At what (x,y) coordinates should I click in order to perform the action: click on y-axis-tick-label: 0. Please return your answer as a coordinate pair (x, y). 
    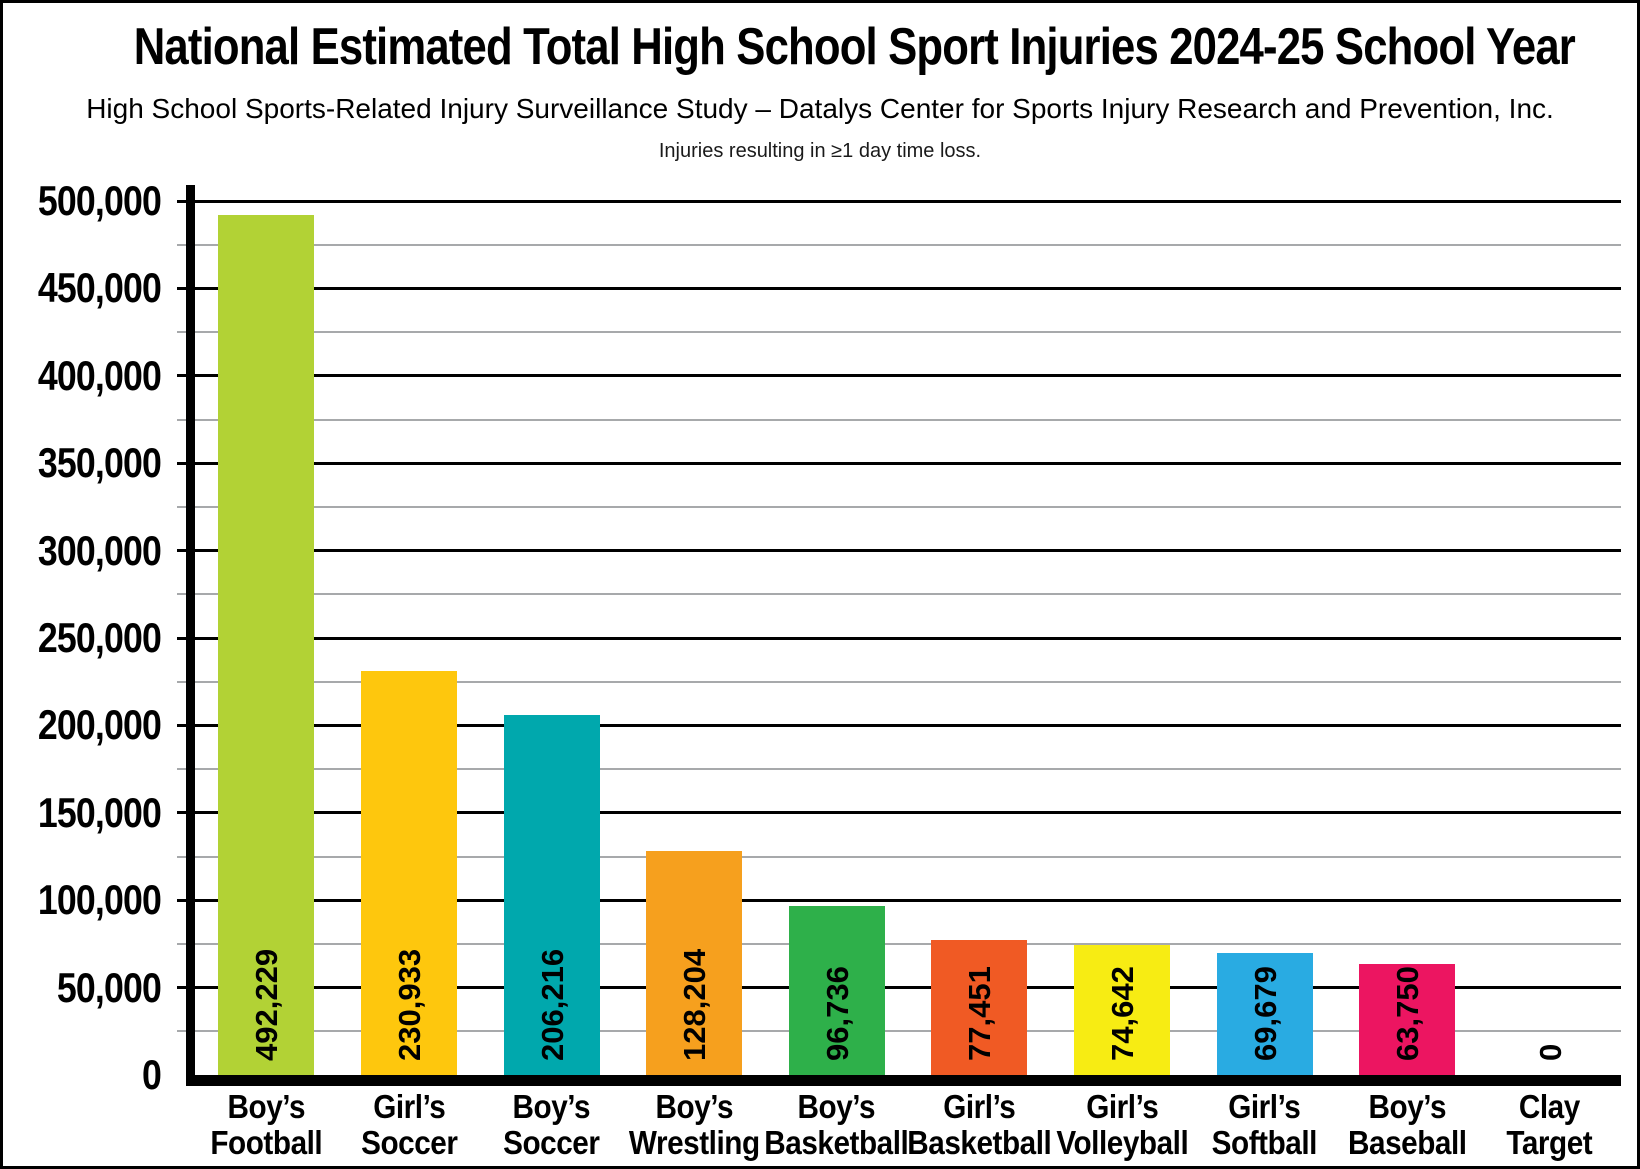
    Looking at the image, I should click on (151, 1074).